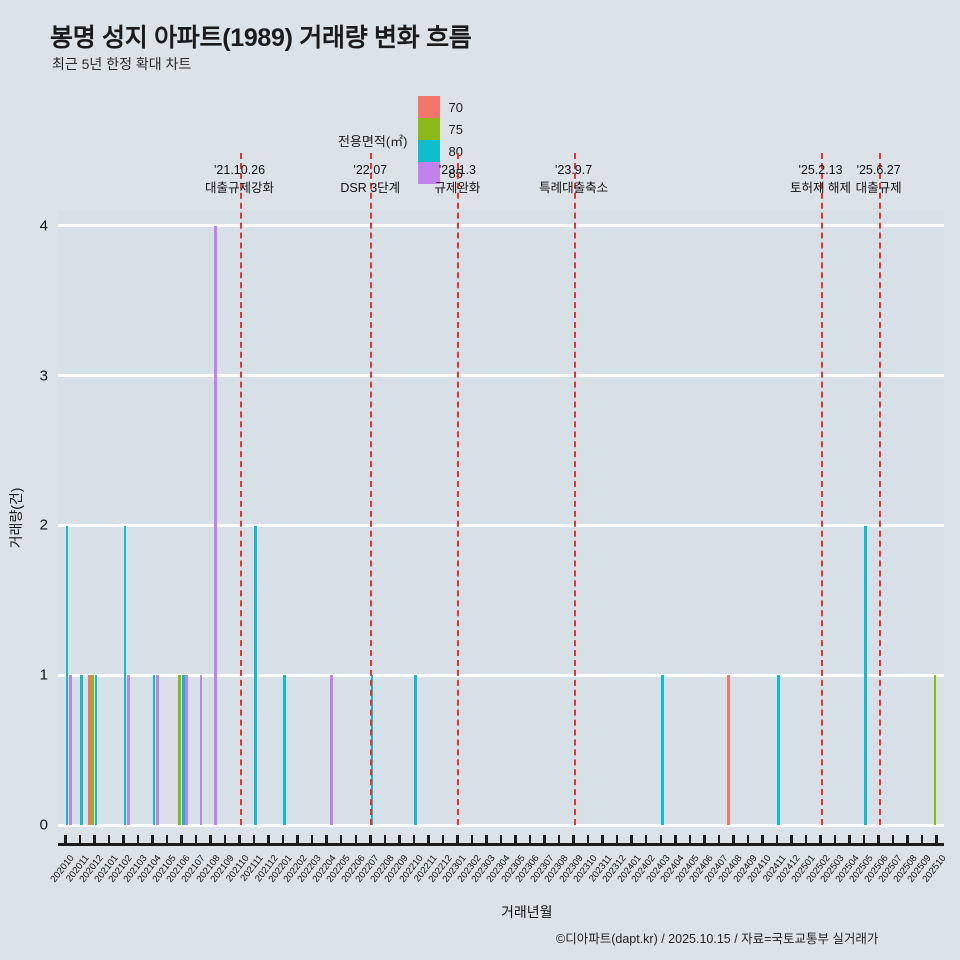 This screenshot has height=960, width=960. Describe the element at coordinates (43, 825) in the screenshot. I see `y-tick-label-0: 0` at that location.